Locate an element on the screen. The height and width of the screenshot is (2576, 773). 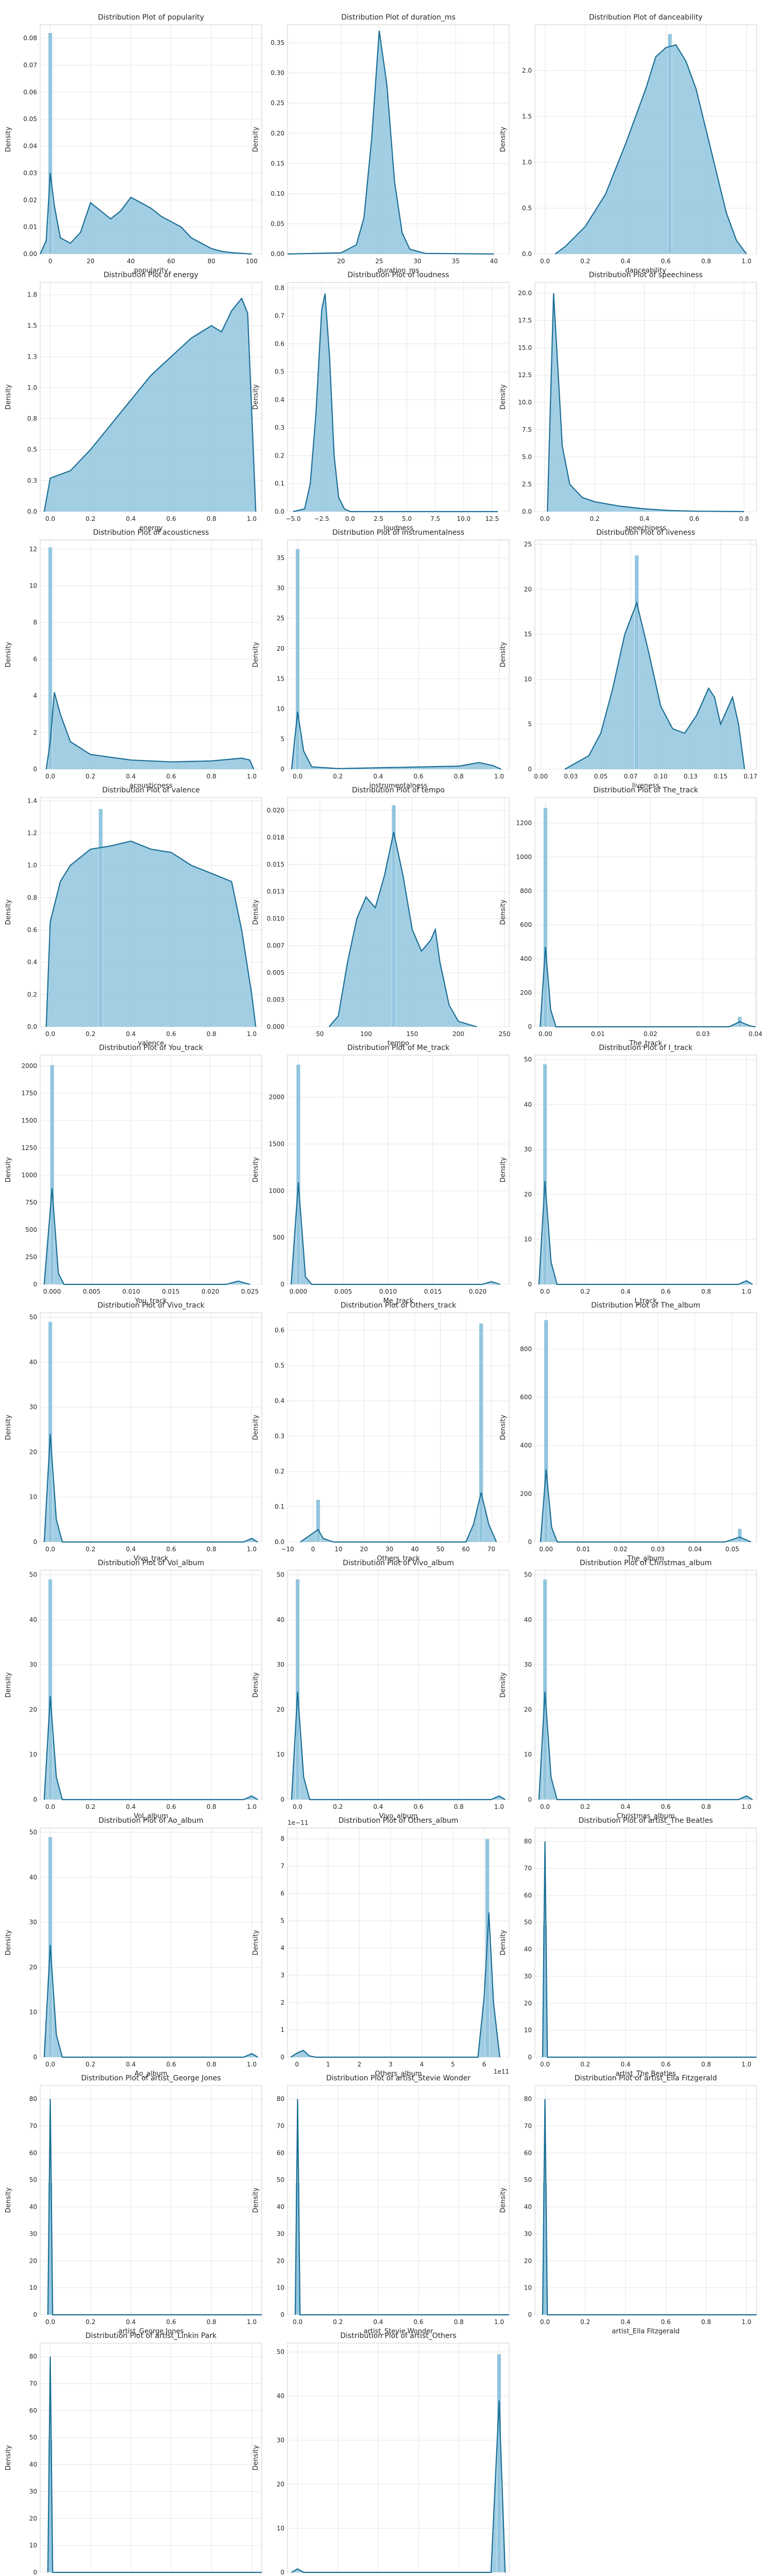
x-tick-label: 70 is located at coordinates (491, 1549).